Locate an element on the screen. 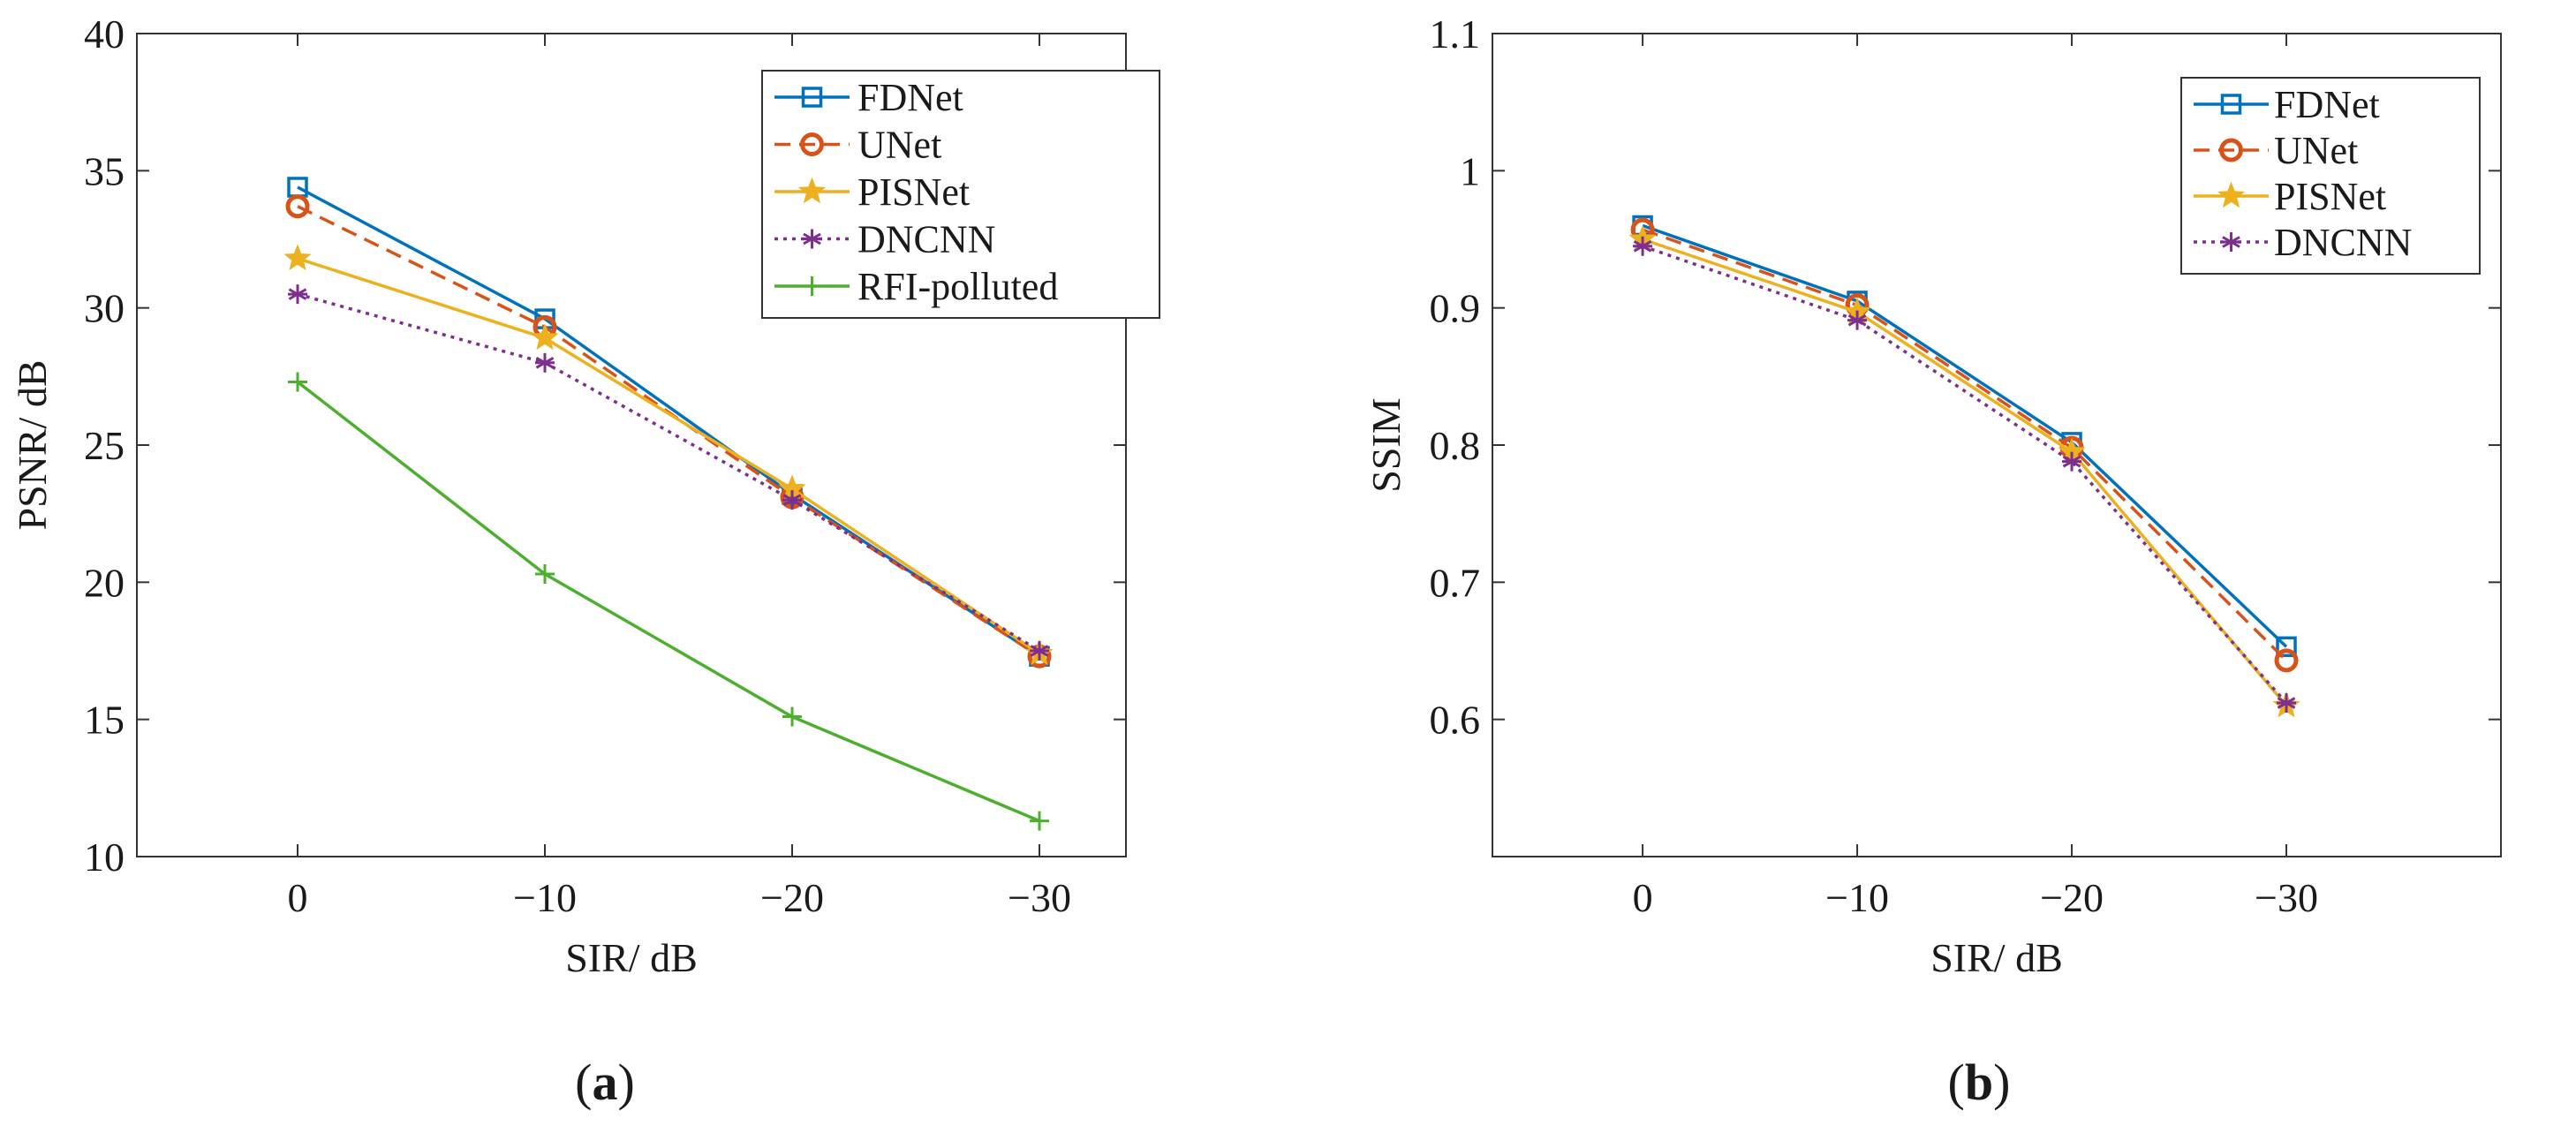 This screenshot has width=2576, height=1133. y-tick-label: 15 is located at coordinates (104, 720).